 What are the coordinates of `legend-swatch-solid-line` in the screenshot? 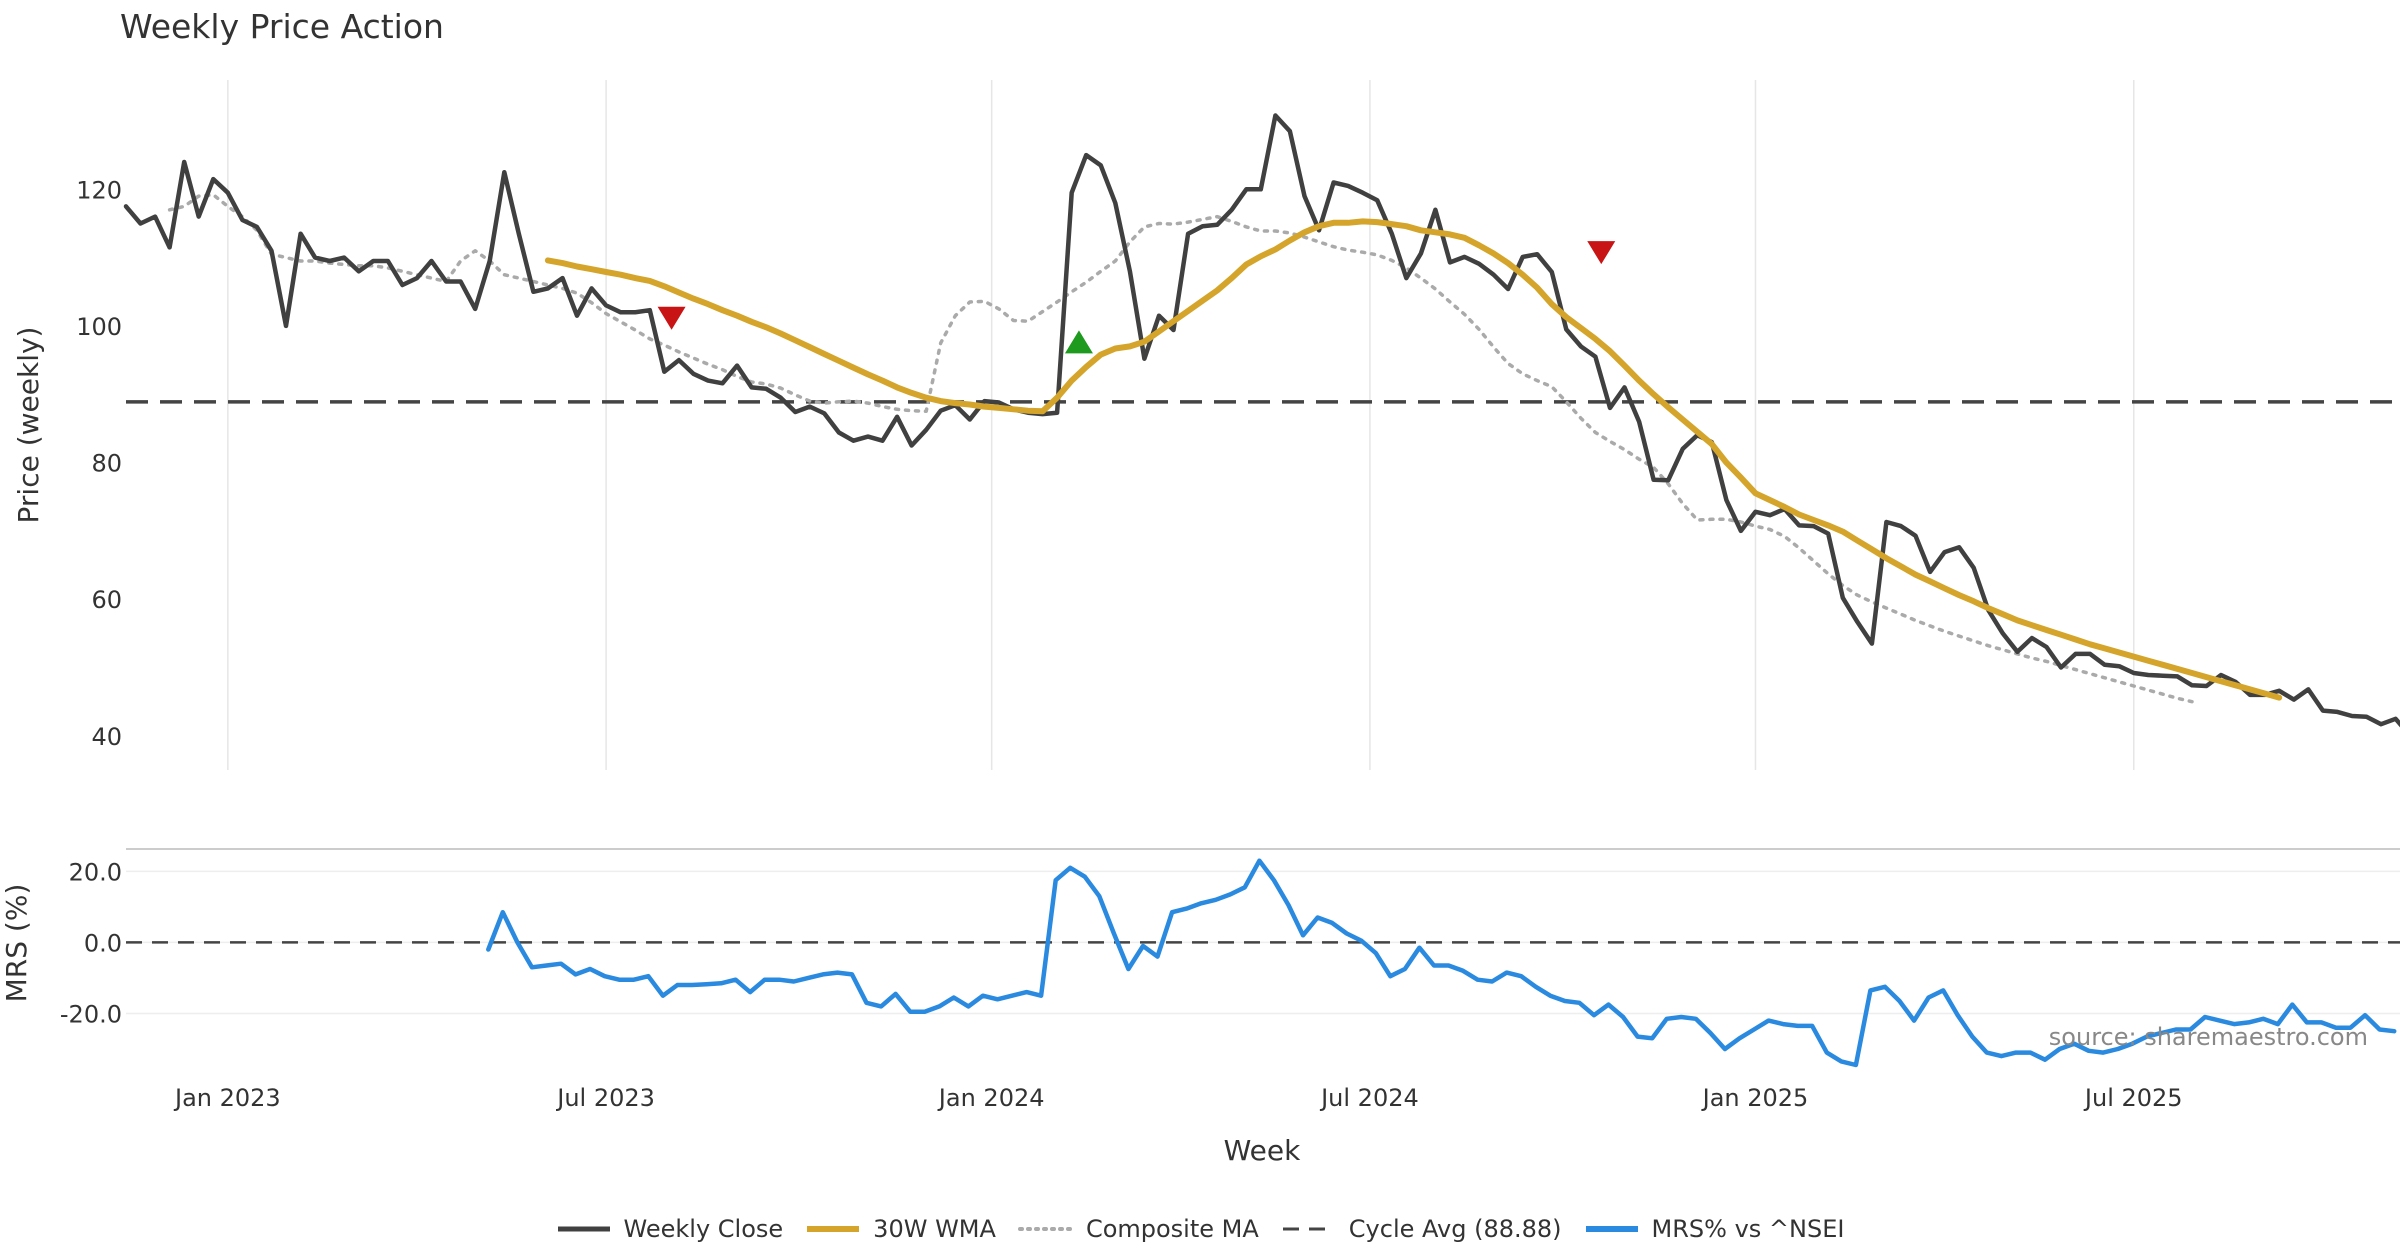 It's located at (583, 1229).